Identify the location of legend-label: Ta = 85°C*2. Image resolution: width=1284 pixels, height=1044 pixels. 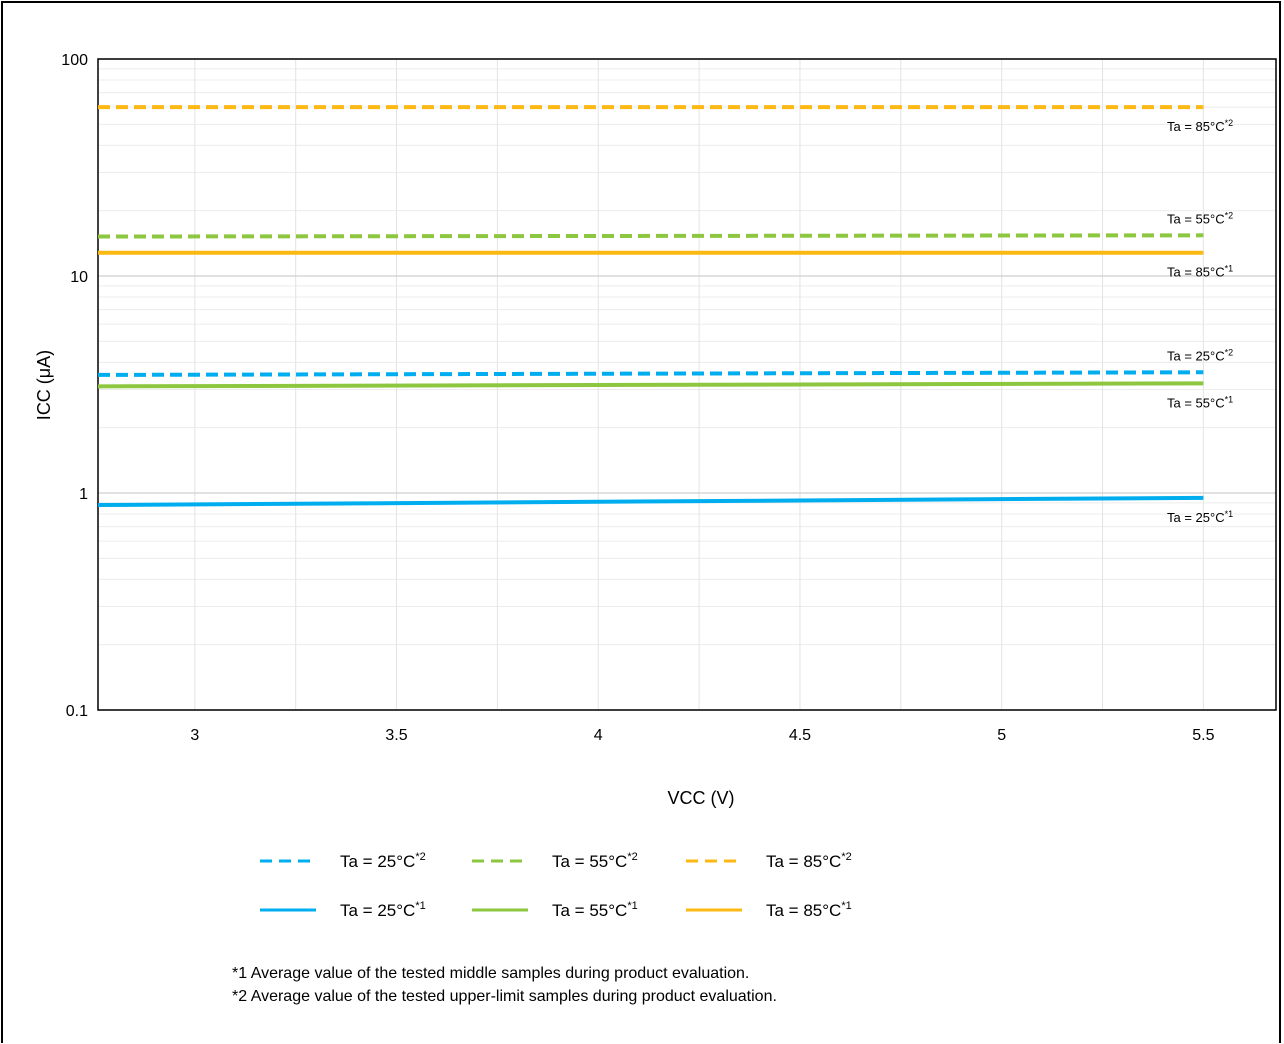
(809, 861).